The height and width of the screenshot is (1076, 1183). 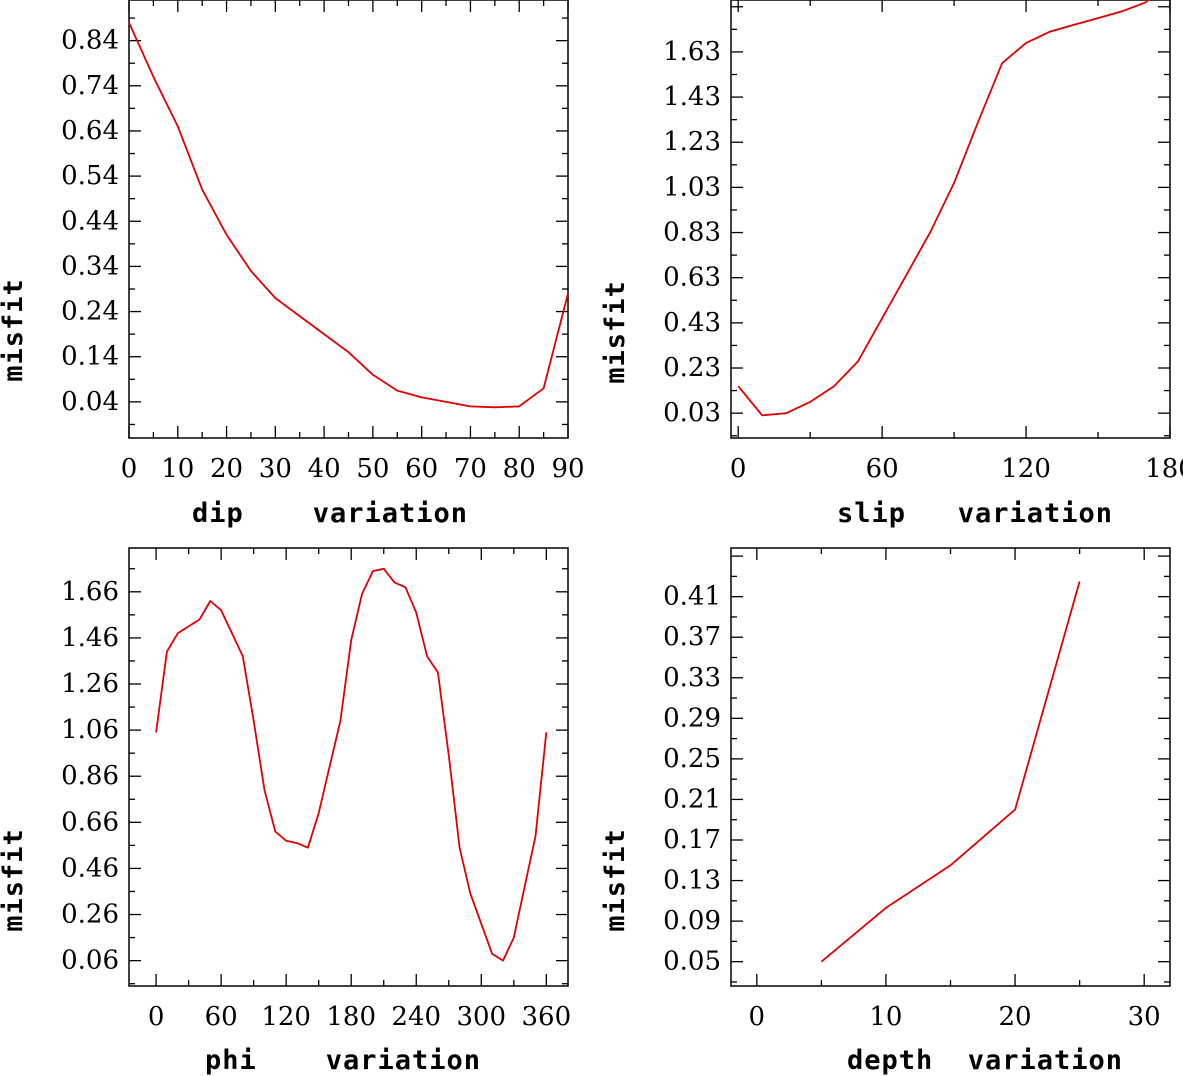 I want to click on y-tick-label: 0.34, so click(x=90, y=266).